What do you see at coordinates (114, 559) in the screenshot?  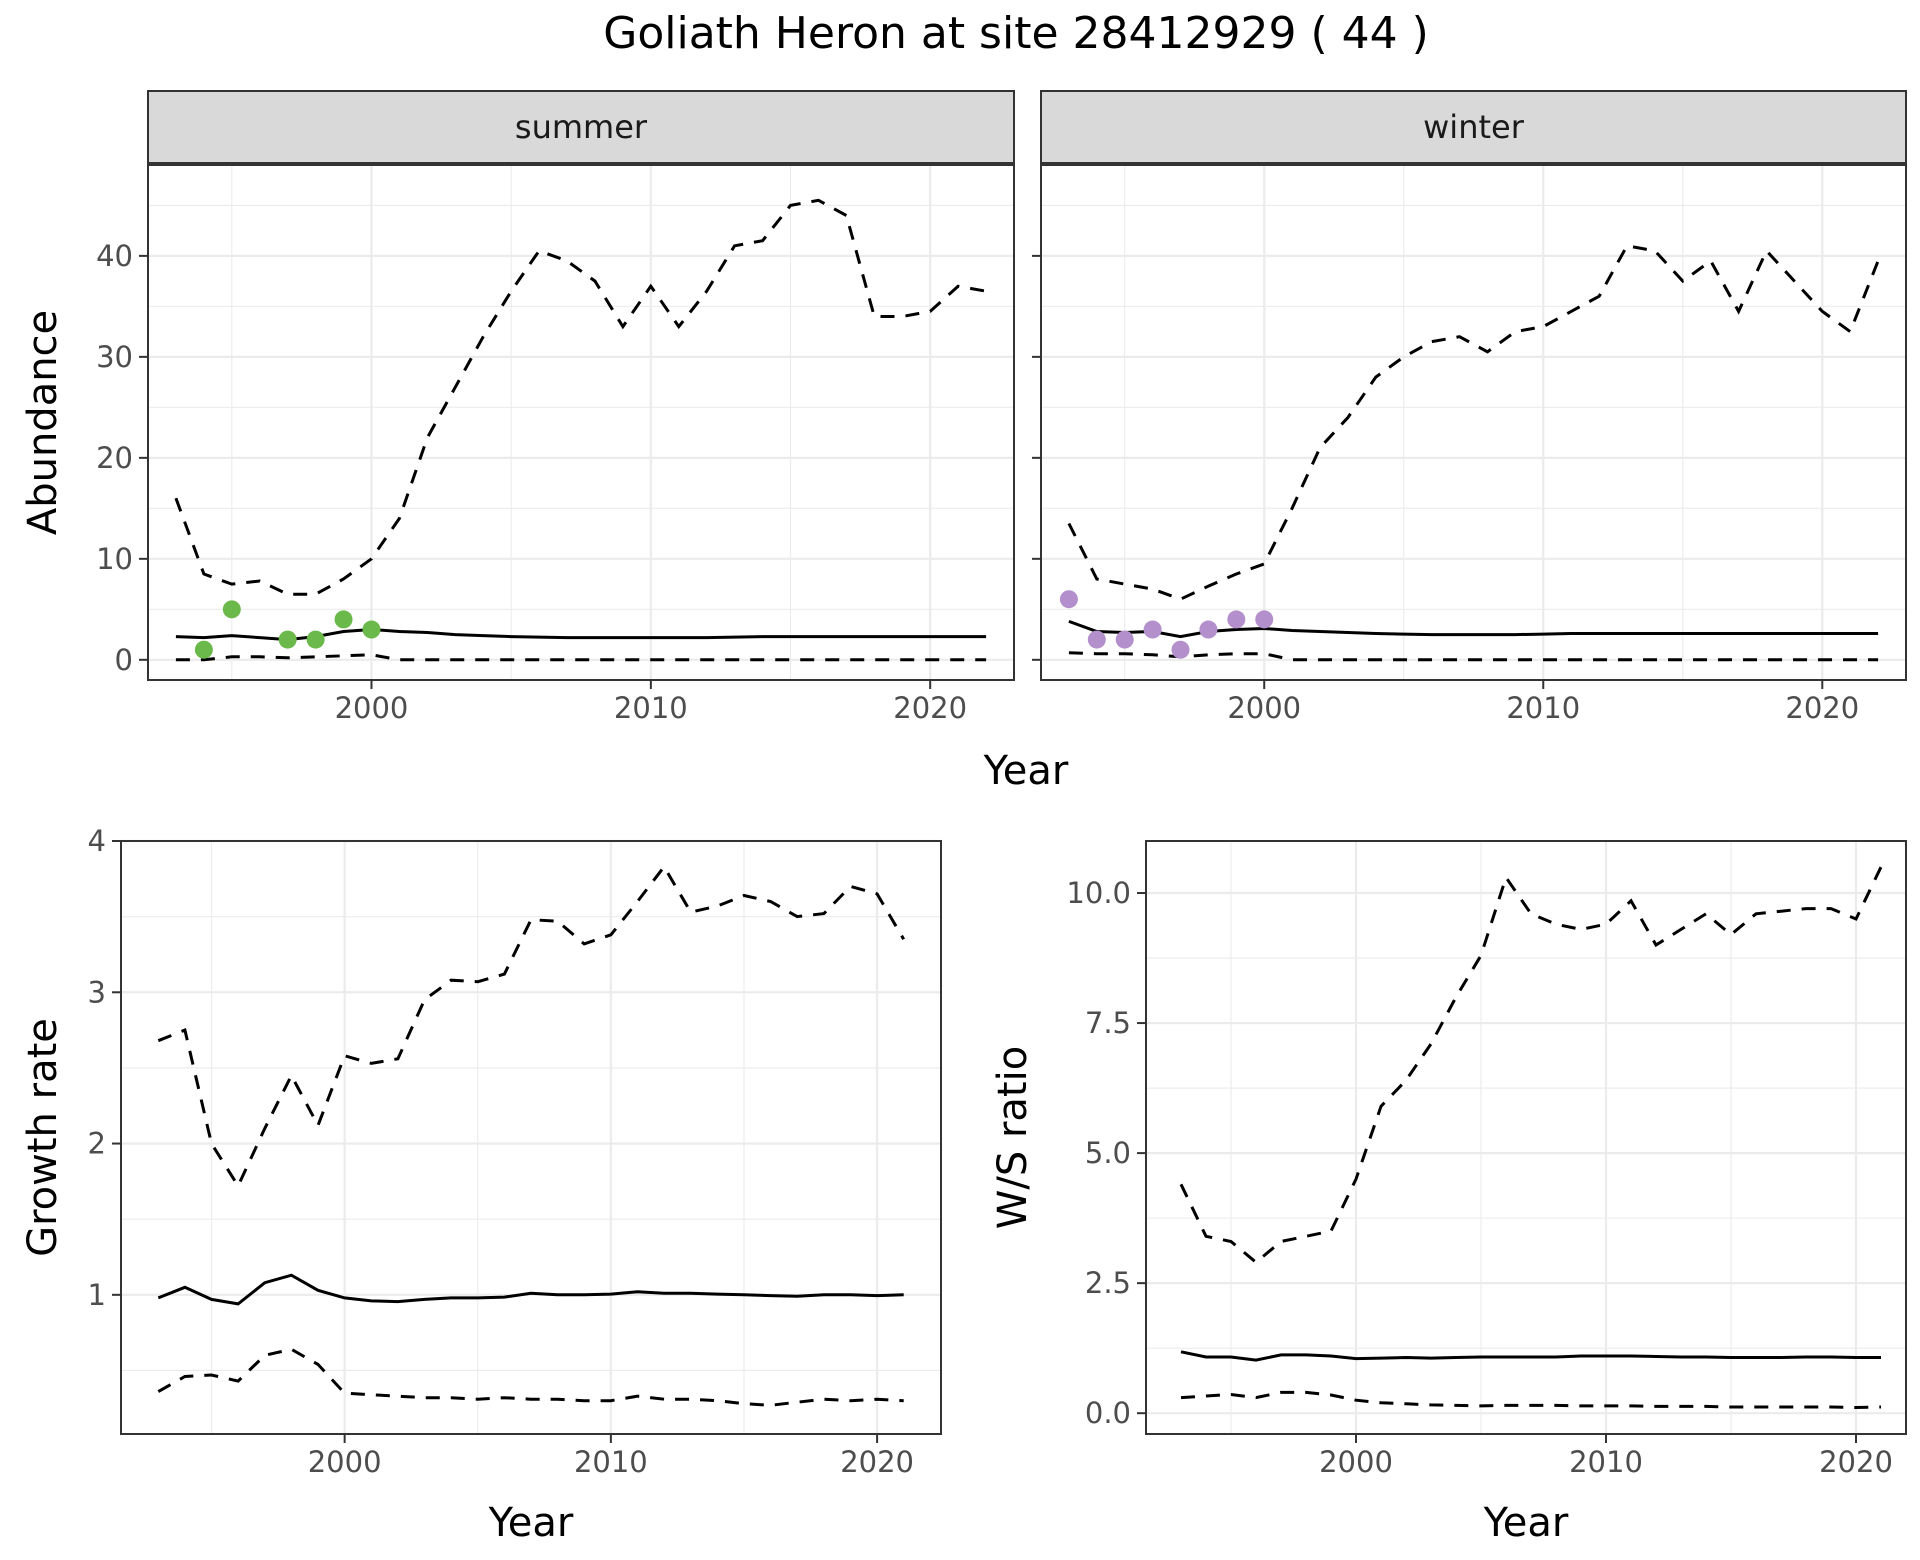 I see `y-tick-label: 10` at bounding box center [114, 559].